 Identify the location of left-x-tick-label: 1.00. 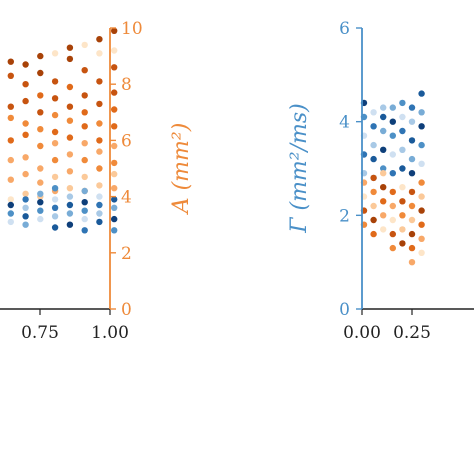
(110, 333).